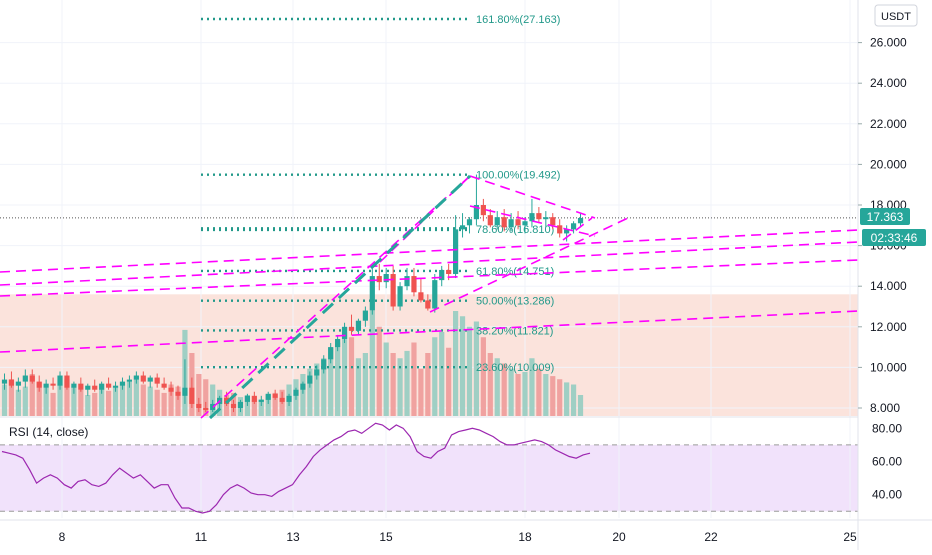  What do you see at coordinates (896, 15) in the screenshot?
I see `currency-badge: USDT` at bounding box center [896, 15].